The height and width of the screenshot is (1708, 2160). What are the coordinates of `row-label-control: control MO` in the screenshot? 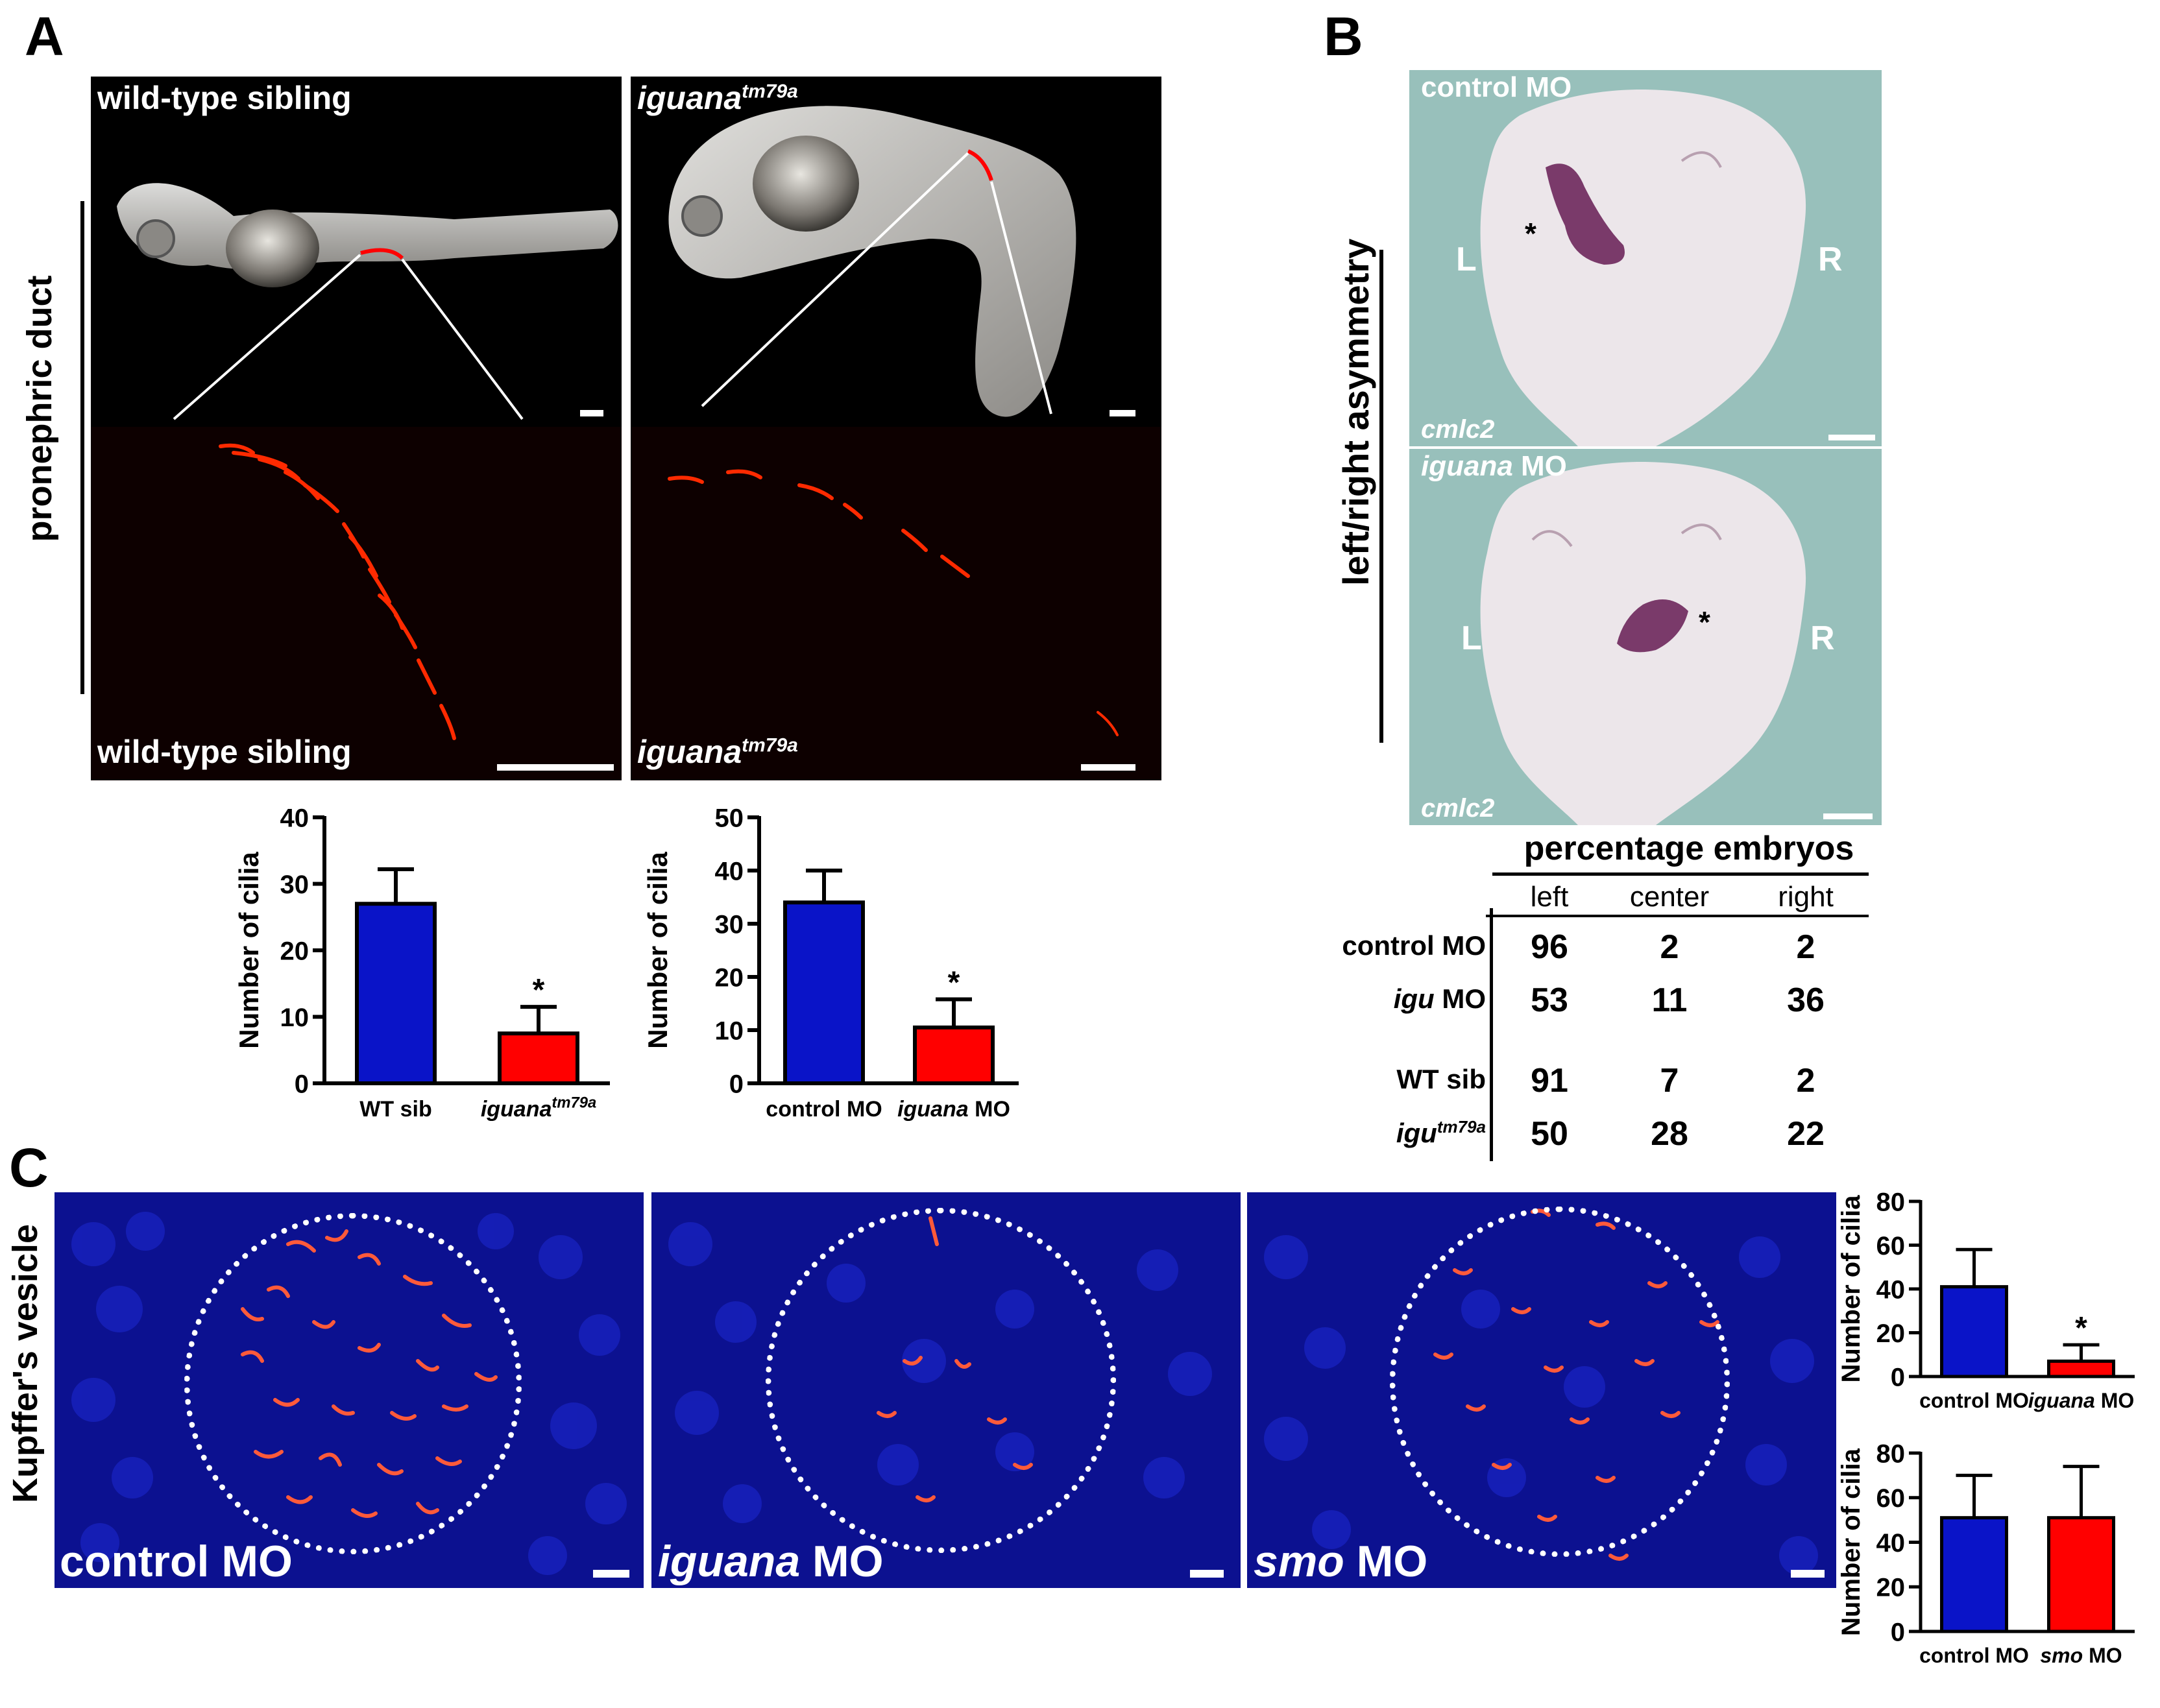 It's located at (1414, 945).